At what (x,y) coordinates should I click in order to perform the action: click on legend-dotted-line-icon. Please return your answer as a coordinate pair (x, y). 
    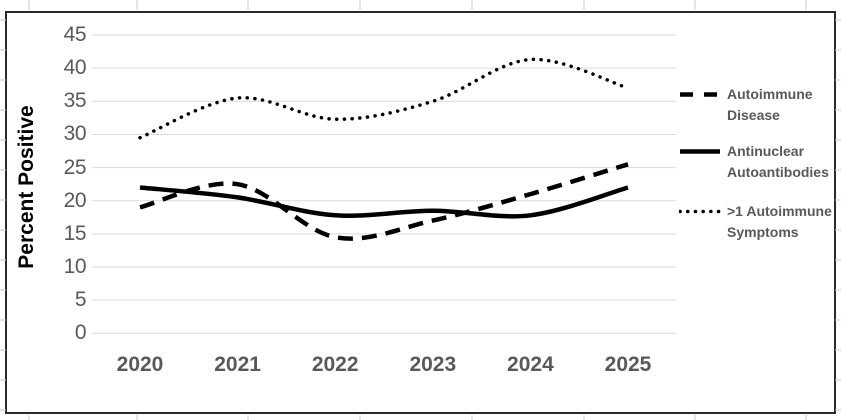
    Looking at the image, I should click on (700, 211).